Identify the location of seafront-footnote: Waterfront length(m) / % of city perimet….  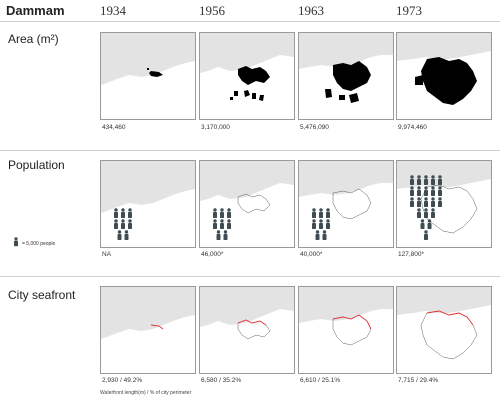
(146, 393).